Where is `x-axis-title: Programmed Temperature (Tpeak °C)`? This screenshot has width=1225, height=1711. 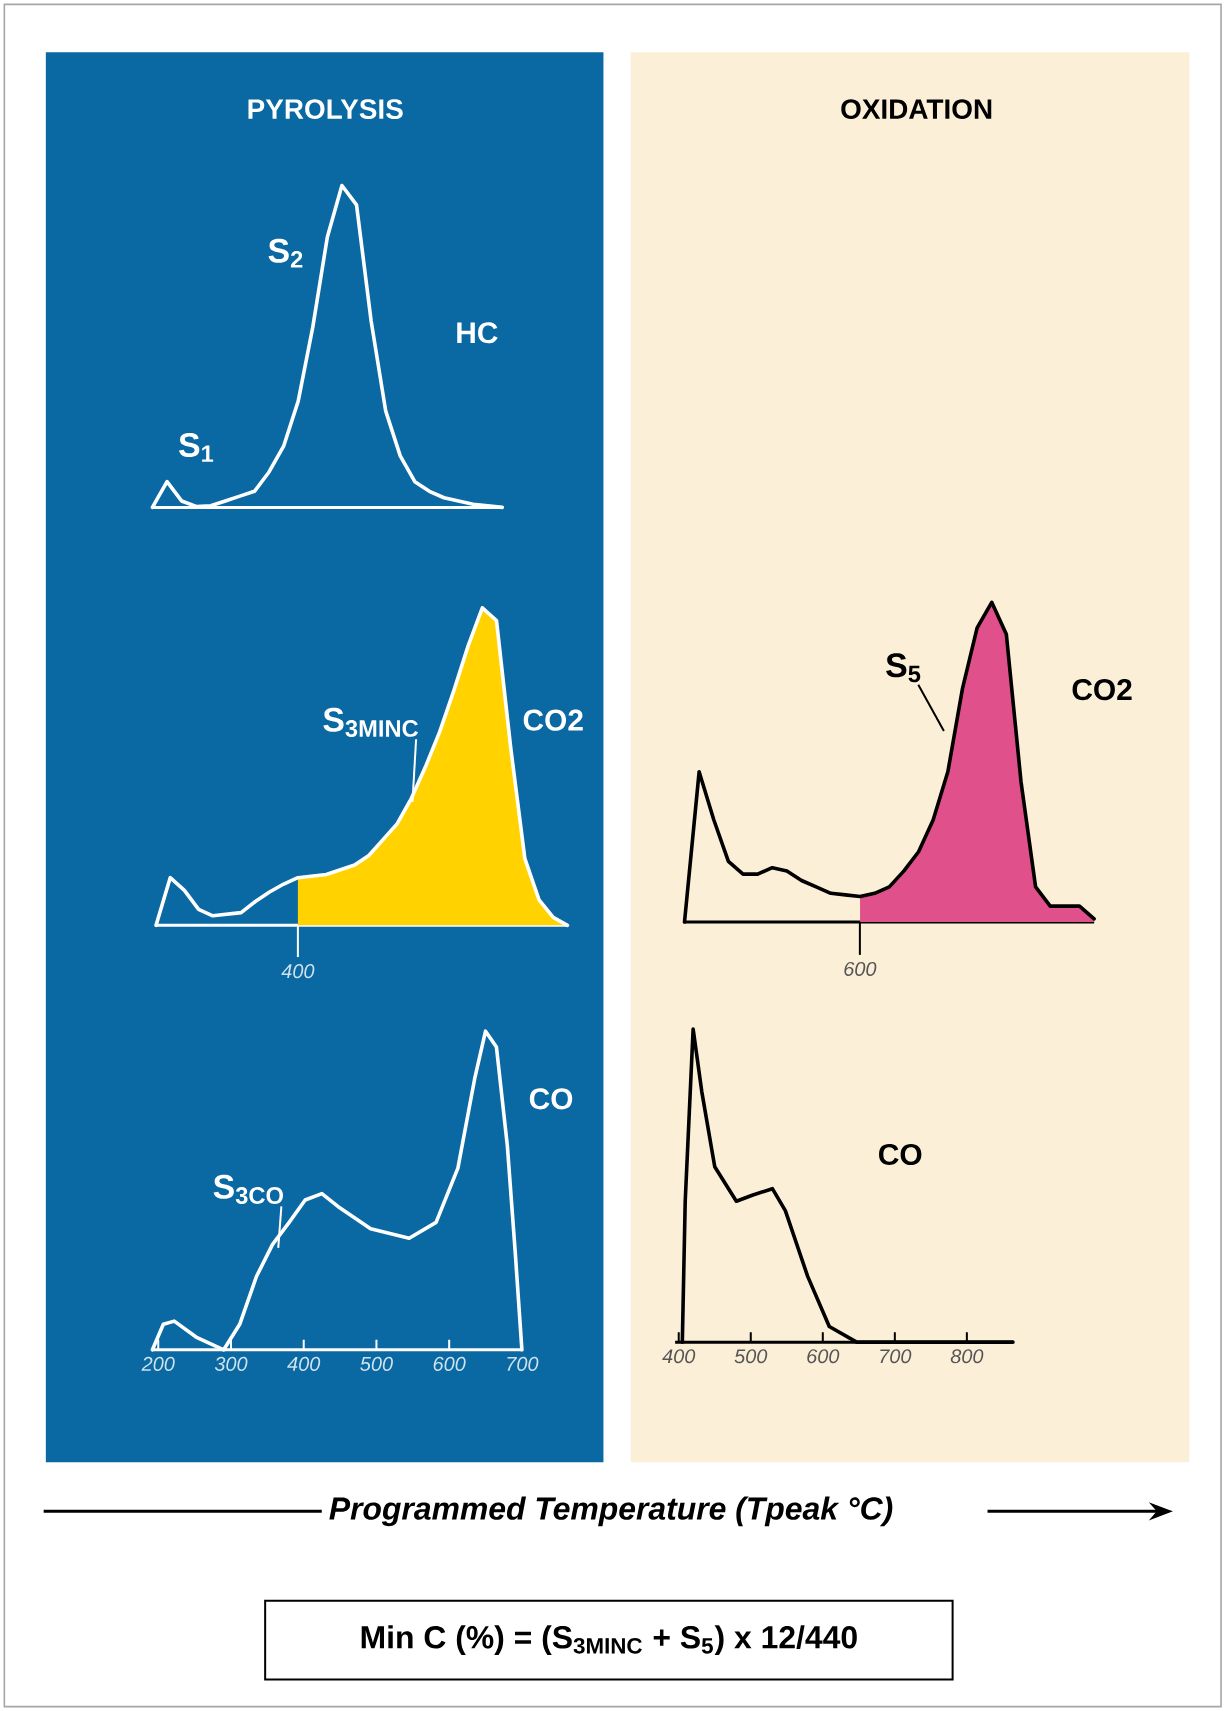 x-axis-title: Programmed Temperature (Tpeak °C) is located at coordinates (611, 1511).